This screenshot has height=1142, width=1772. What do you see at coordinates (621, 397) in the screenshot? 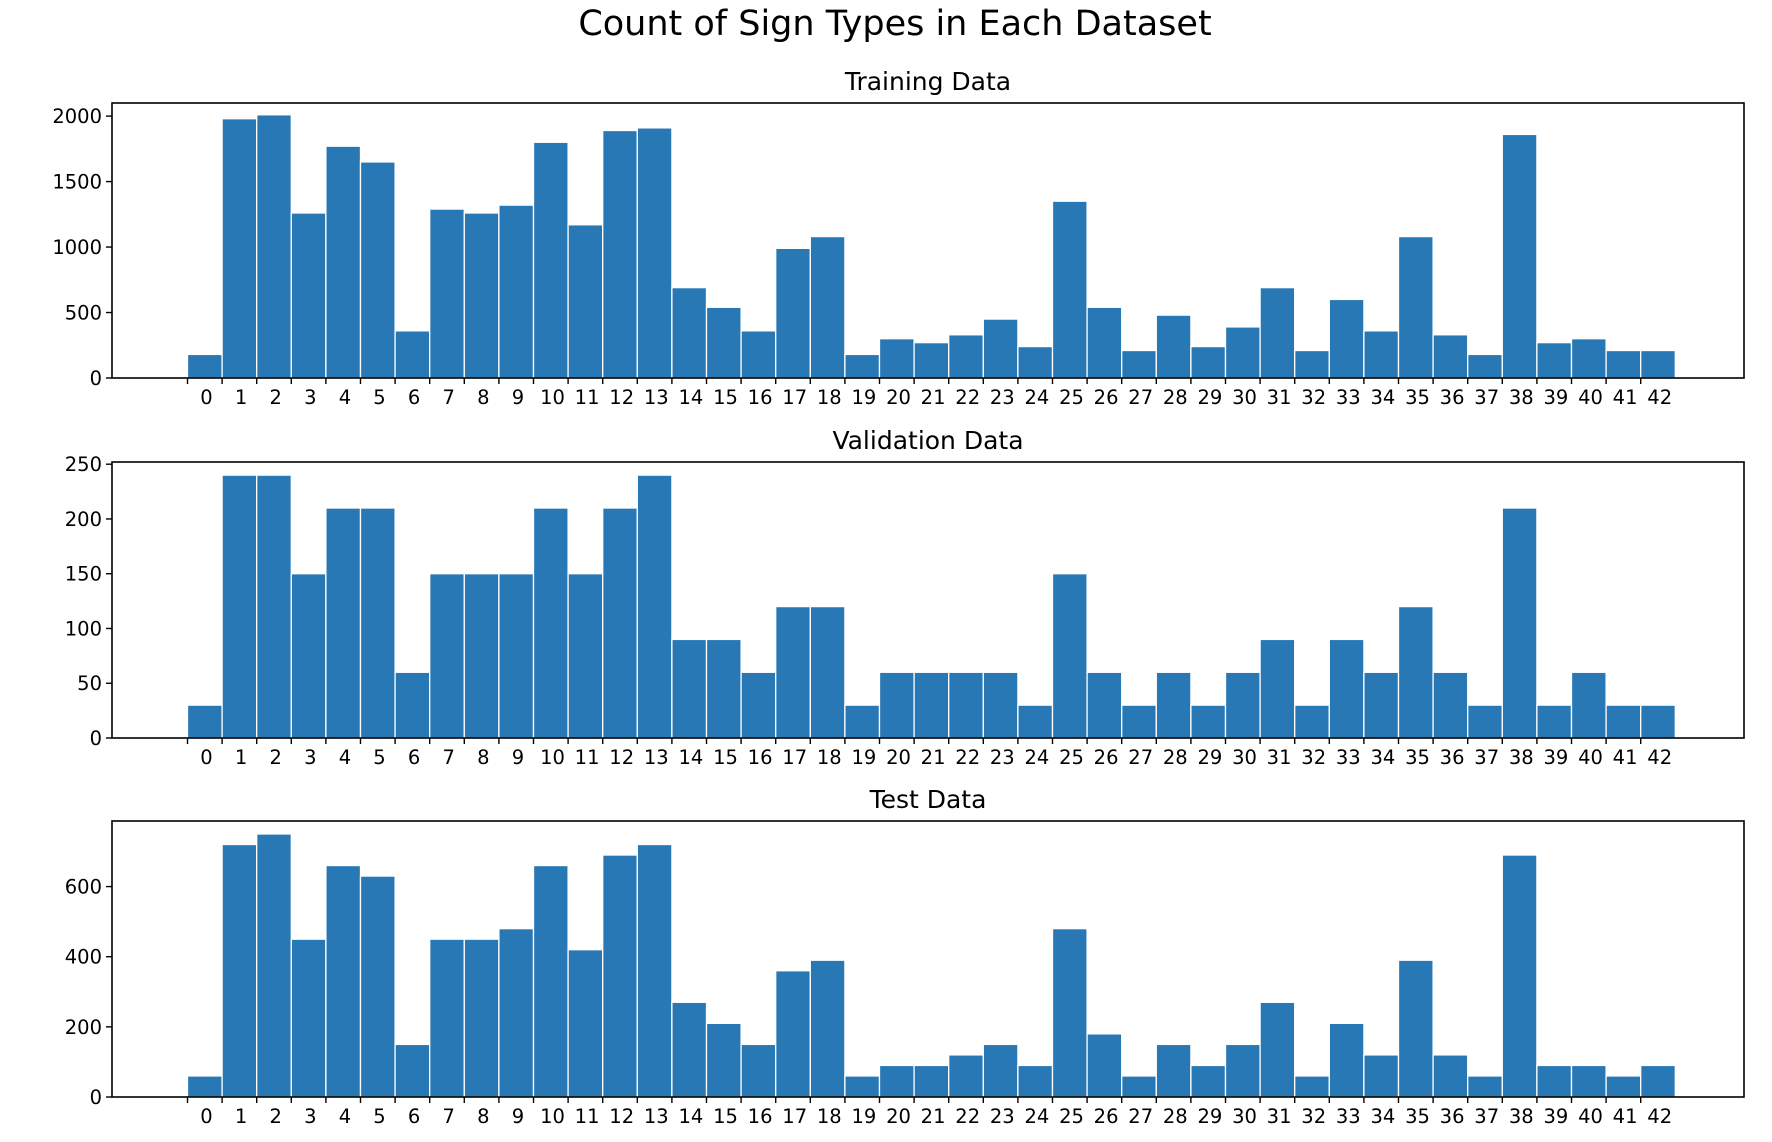
I see `x-tick-label: 12` at bounding box center [621, 397].